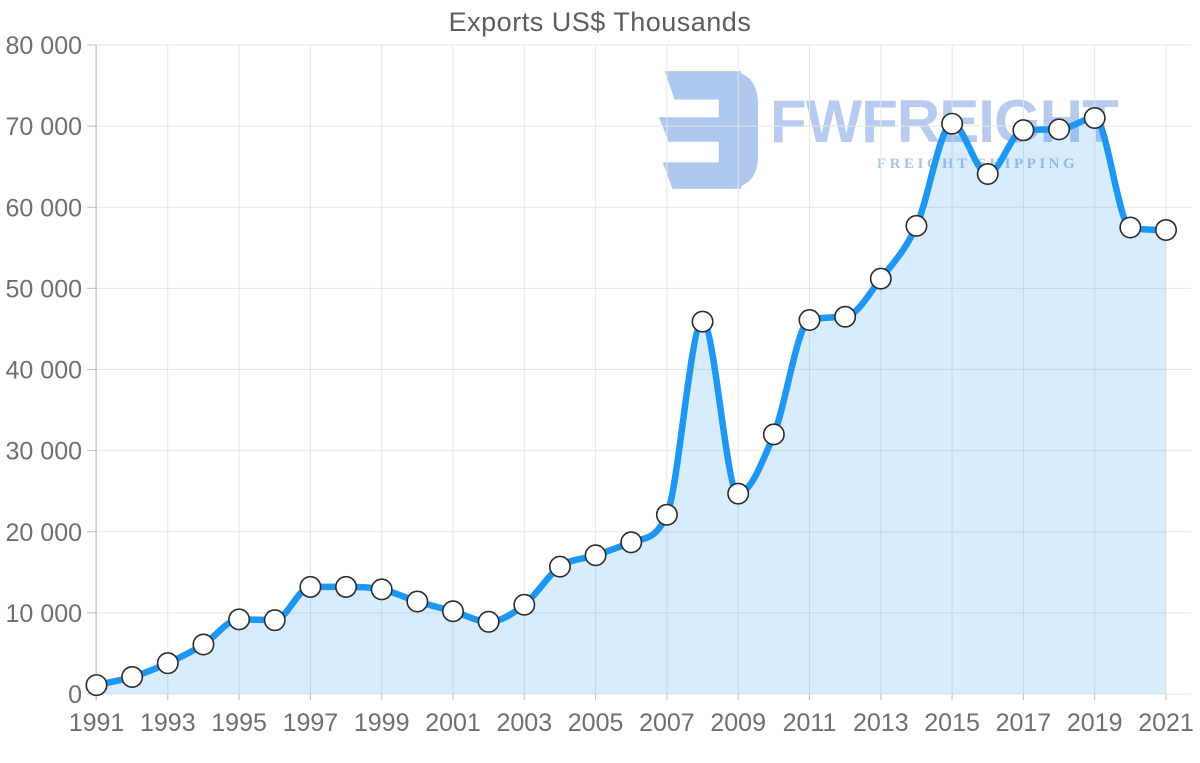 The height and width of the screenshot is (763, 1200). What do you see at coordinates (773, 434) in the screenshot?
I see `data-point-2010` at bounding box center [773, 434].